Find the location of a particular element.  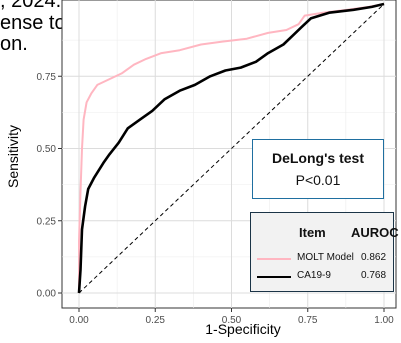

x-tick-label: 0.75 is located at coordinates (308, 320).